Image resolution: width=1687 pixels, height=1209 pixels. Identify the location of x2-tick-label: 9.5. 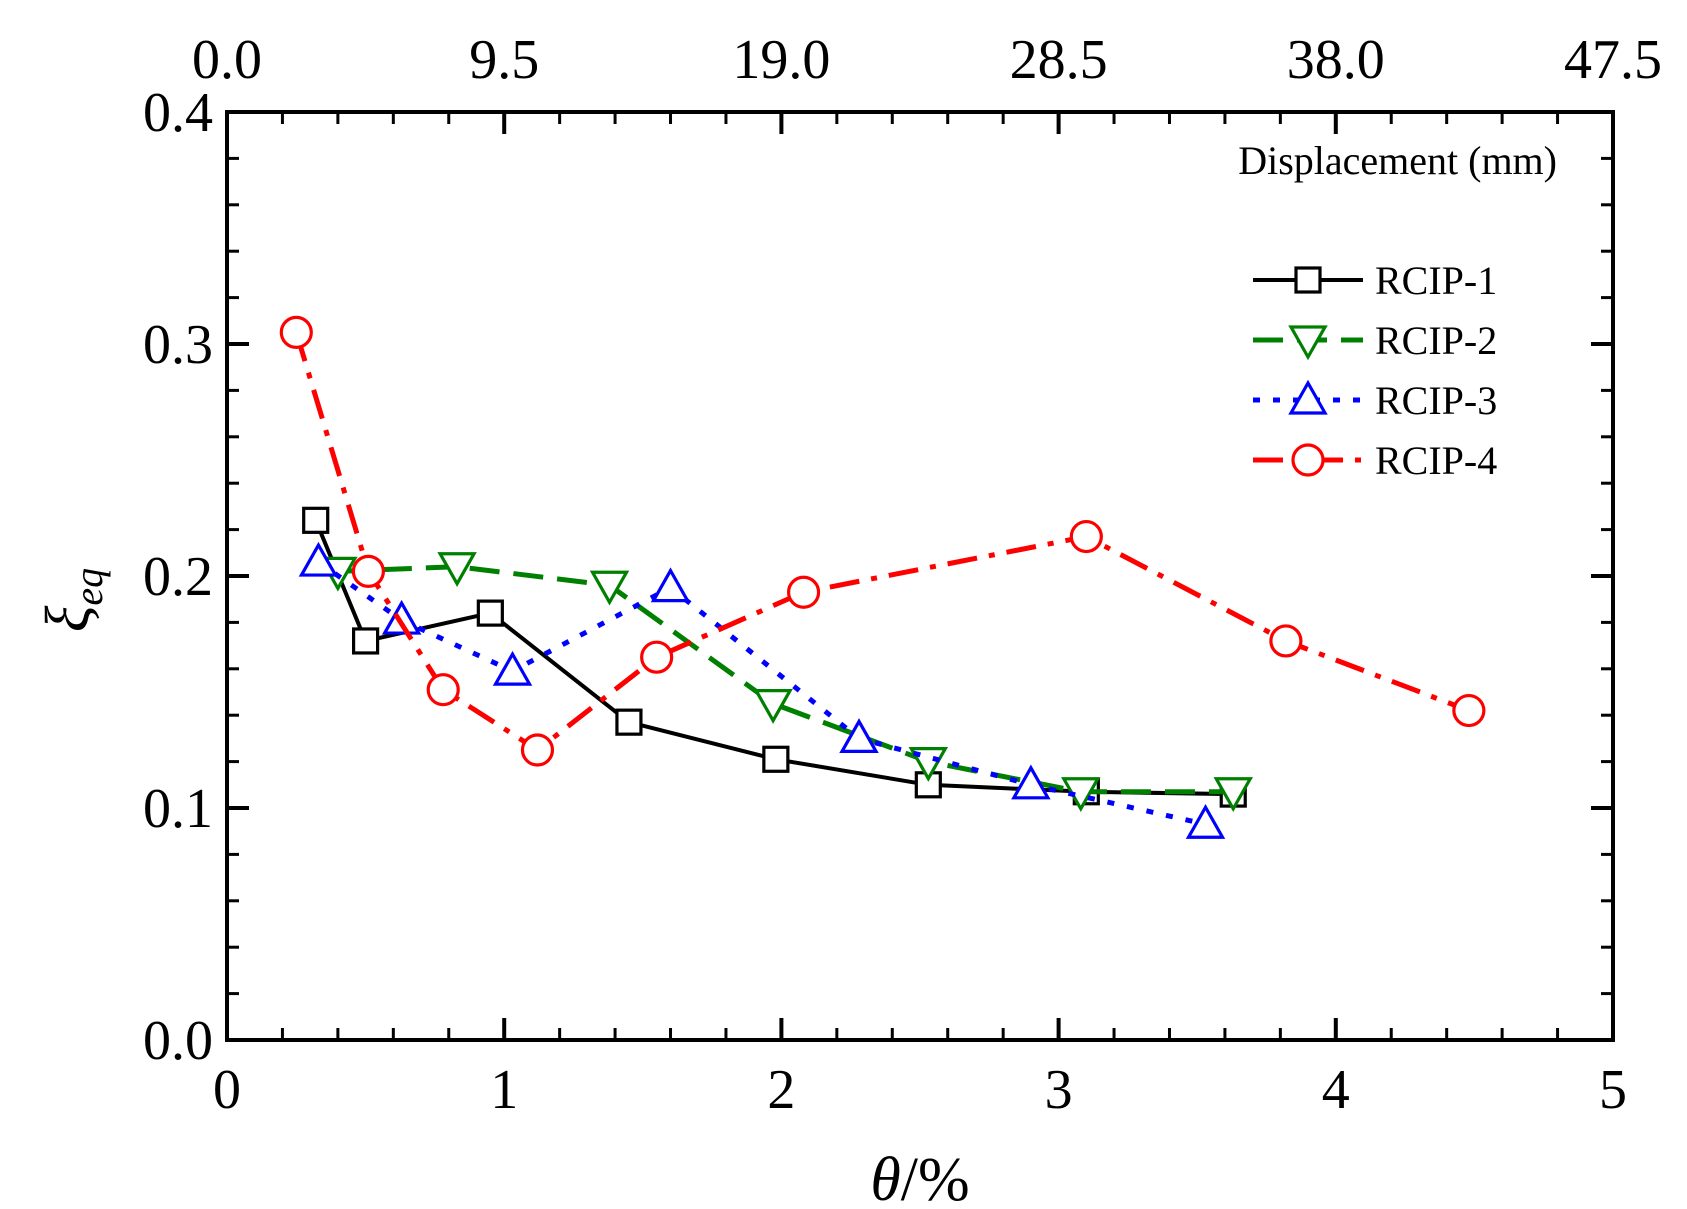
(504, 60).